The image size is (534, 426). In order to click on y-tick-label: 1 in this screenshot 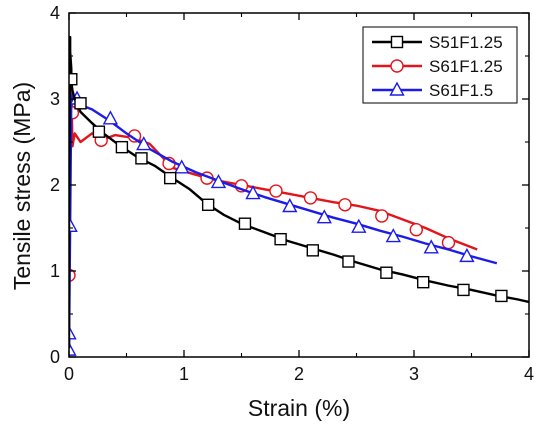, I will do `click(55, 271)`.